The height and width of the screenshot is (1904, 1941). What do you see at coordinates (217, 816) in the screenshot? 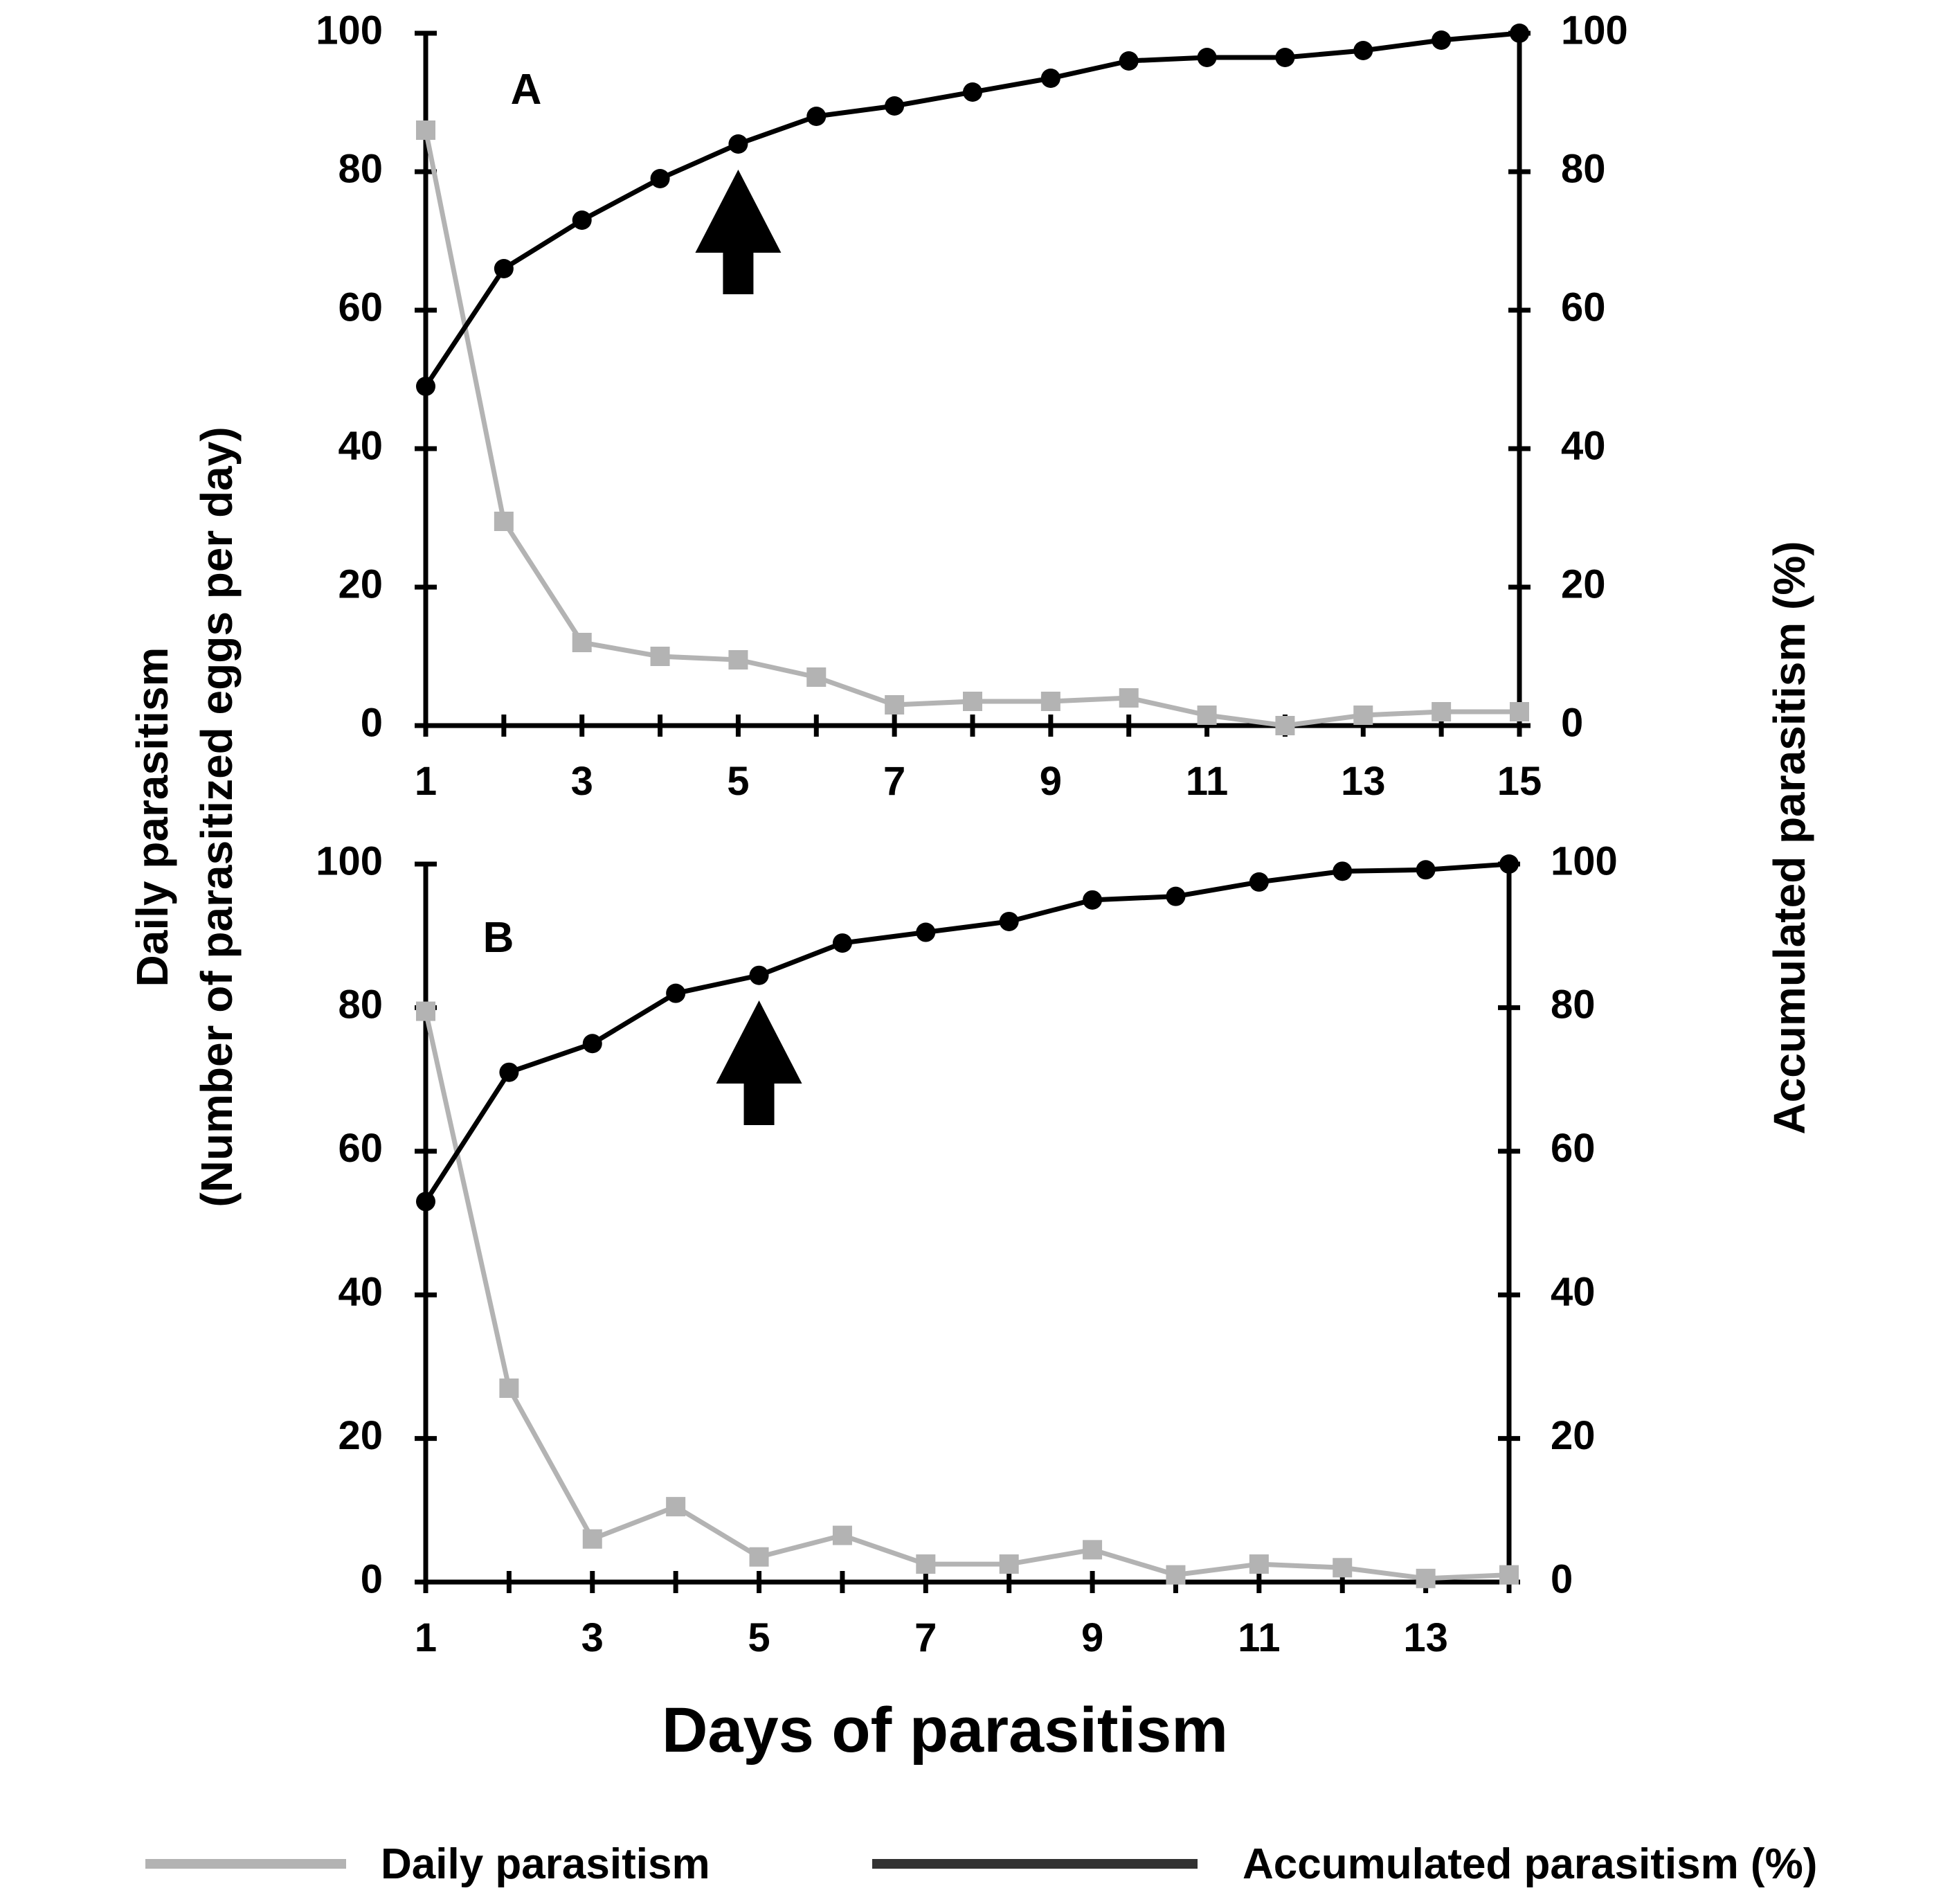
I see `left-y-axis-title-line2: (Number of parasitized eggs per day)` at bounding box center [217, 816].